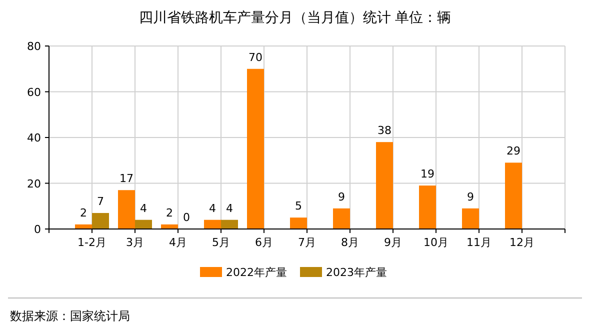 The image size is (590, 330). Describe the element at coordinates (34, 92) in the screenshot. I see `y-tick-label: 60` at that location.